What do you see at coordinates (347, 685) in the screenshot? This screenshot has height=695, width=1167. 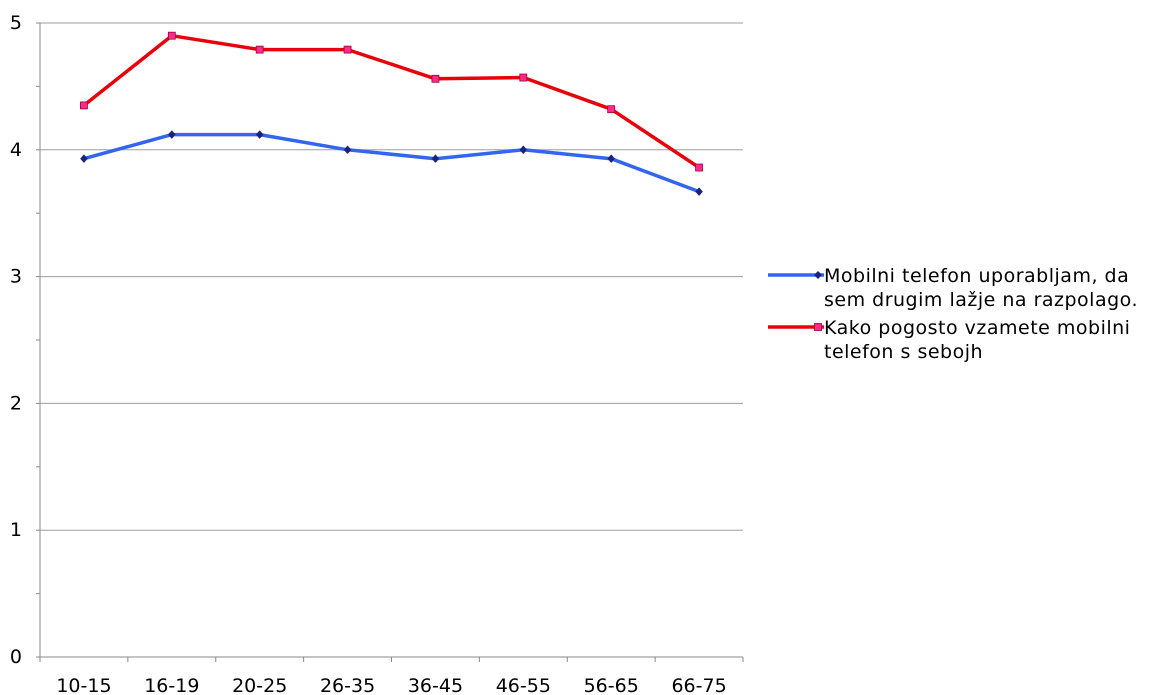 I see `x-tick-label: 26-35` at bounding box center [347, 685].